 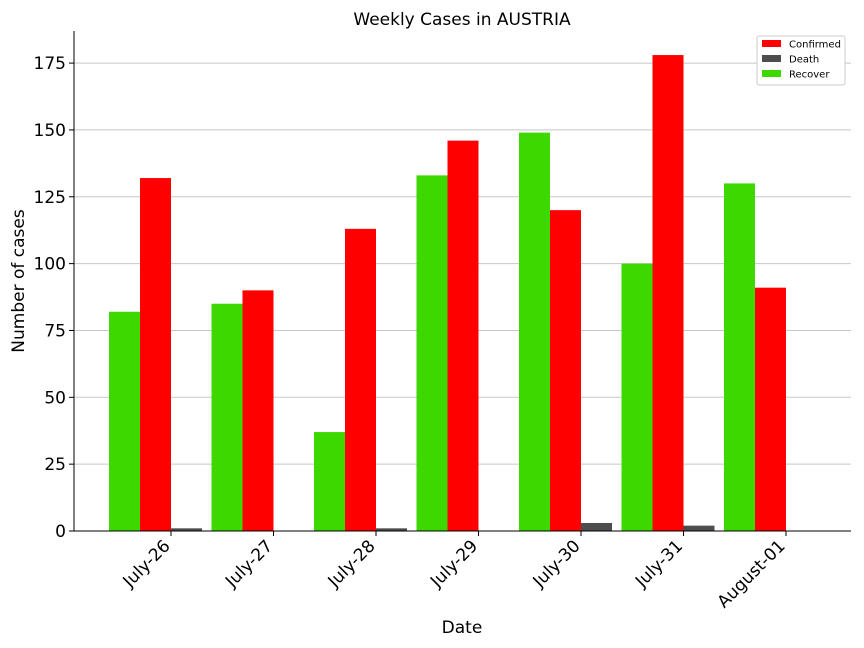 What do you see at coordinates (659, 564) in the screenshot?
I see `x-tick-label: July-31` at bounding box center [659, 564].